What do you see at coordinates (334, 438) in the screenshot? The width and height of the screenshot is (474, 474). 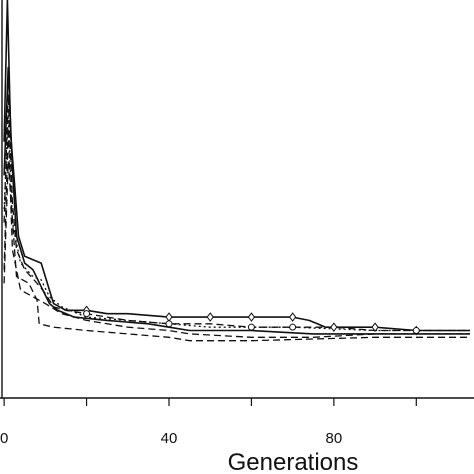 I see `x-tick-label-5: 80` at bounding box center [334, 438].